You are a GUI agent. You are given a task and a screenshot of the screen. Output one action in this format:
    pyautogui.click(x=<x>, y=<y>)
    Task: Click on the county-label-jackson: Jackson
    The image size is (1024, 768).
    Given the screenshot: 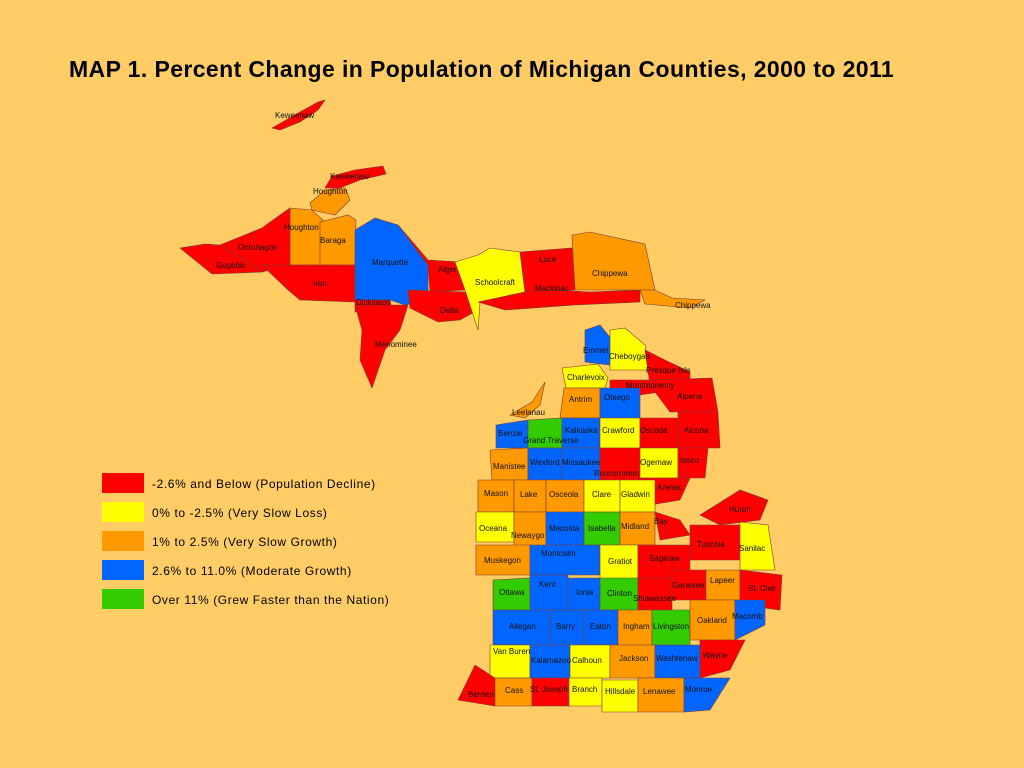 What is the action you would take?
    pyautogui.click(x=633, y=658)
    